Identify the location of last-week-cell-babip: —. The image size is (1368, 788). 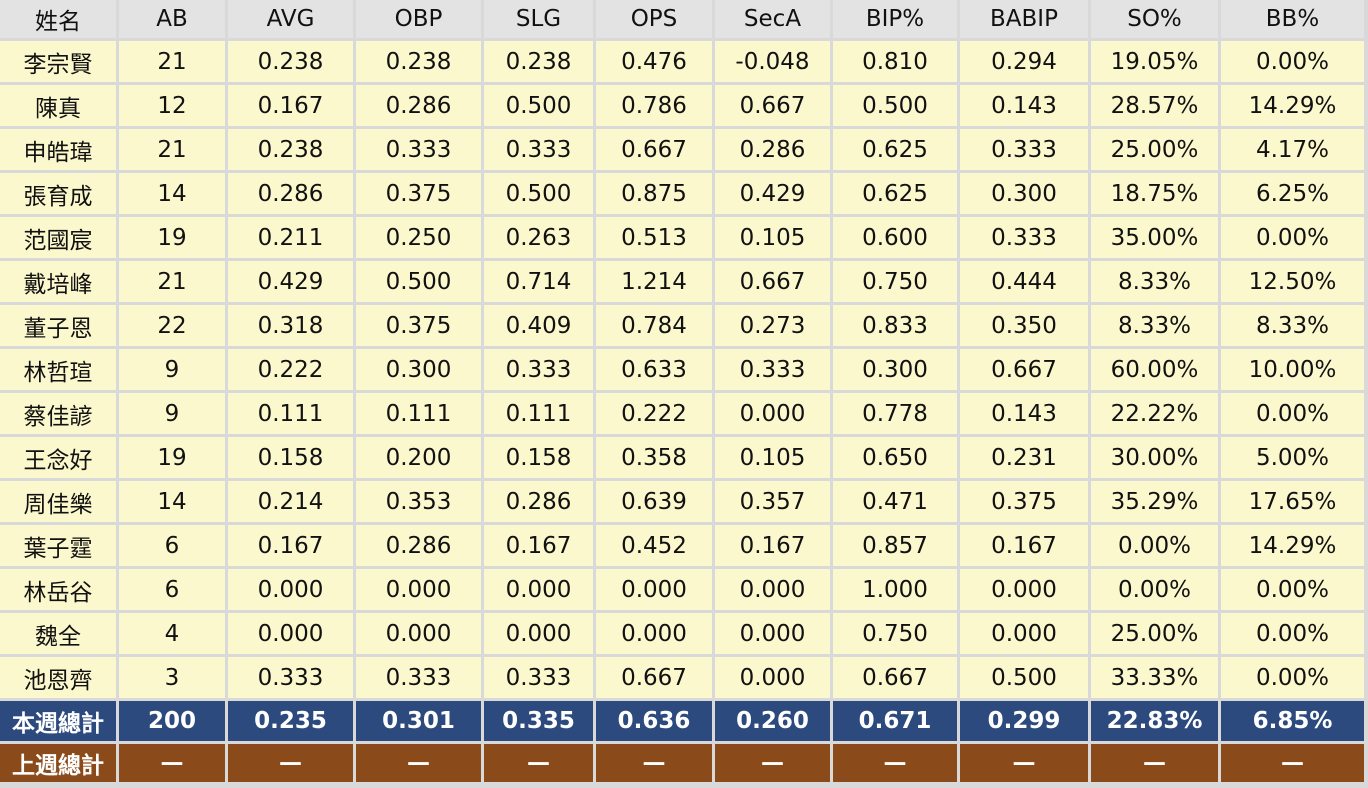
(1024, 763).